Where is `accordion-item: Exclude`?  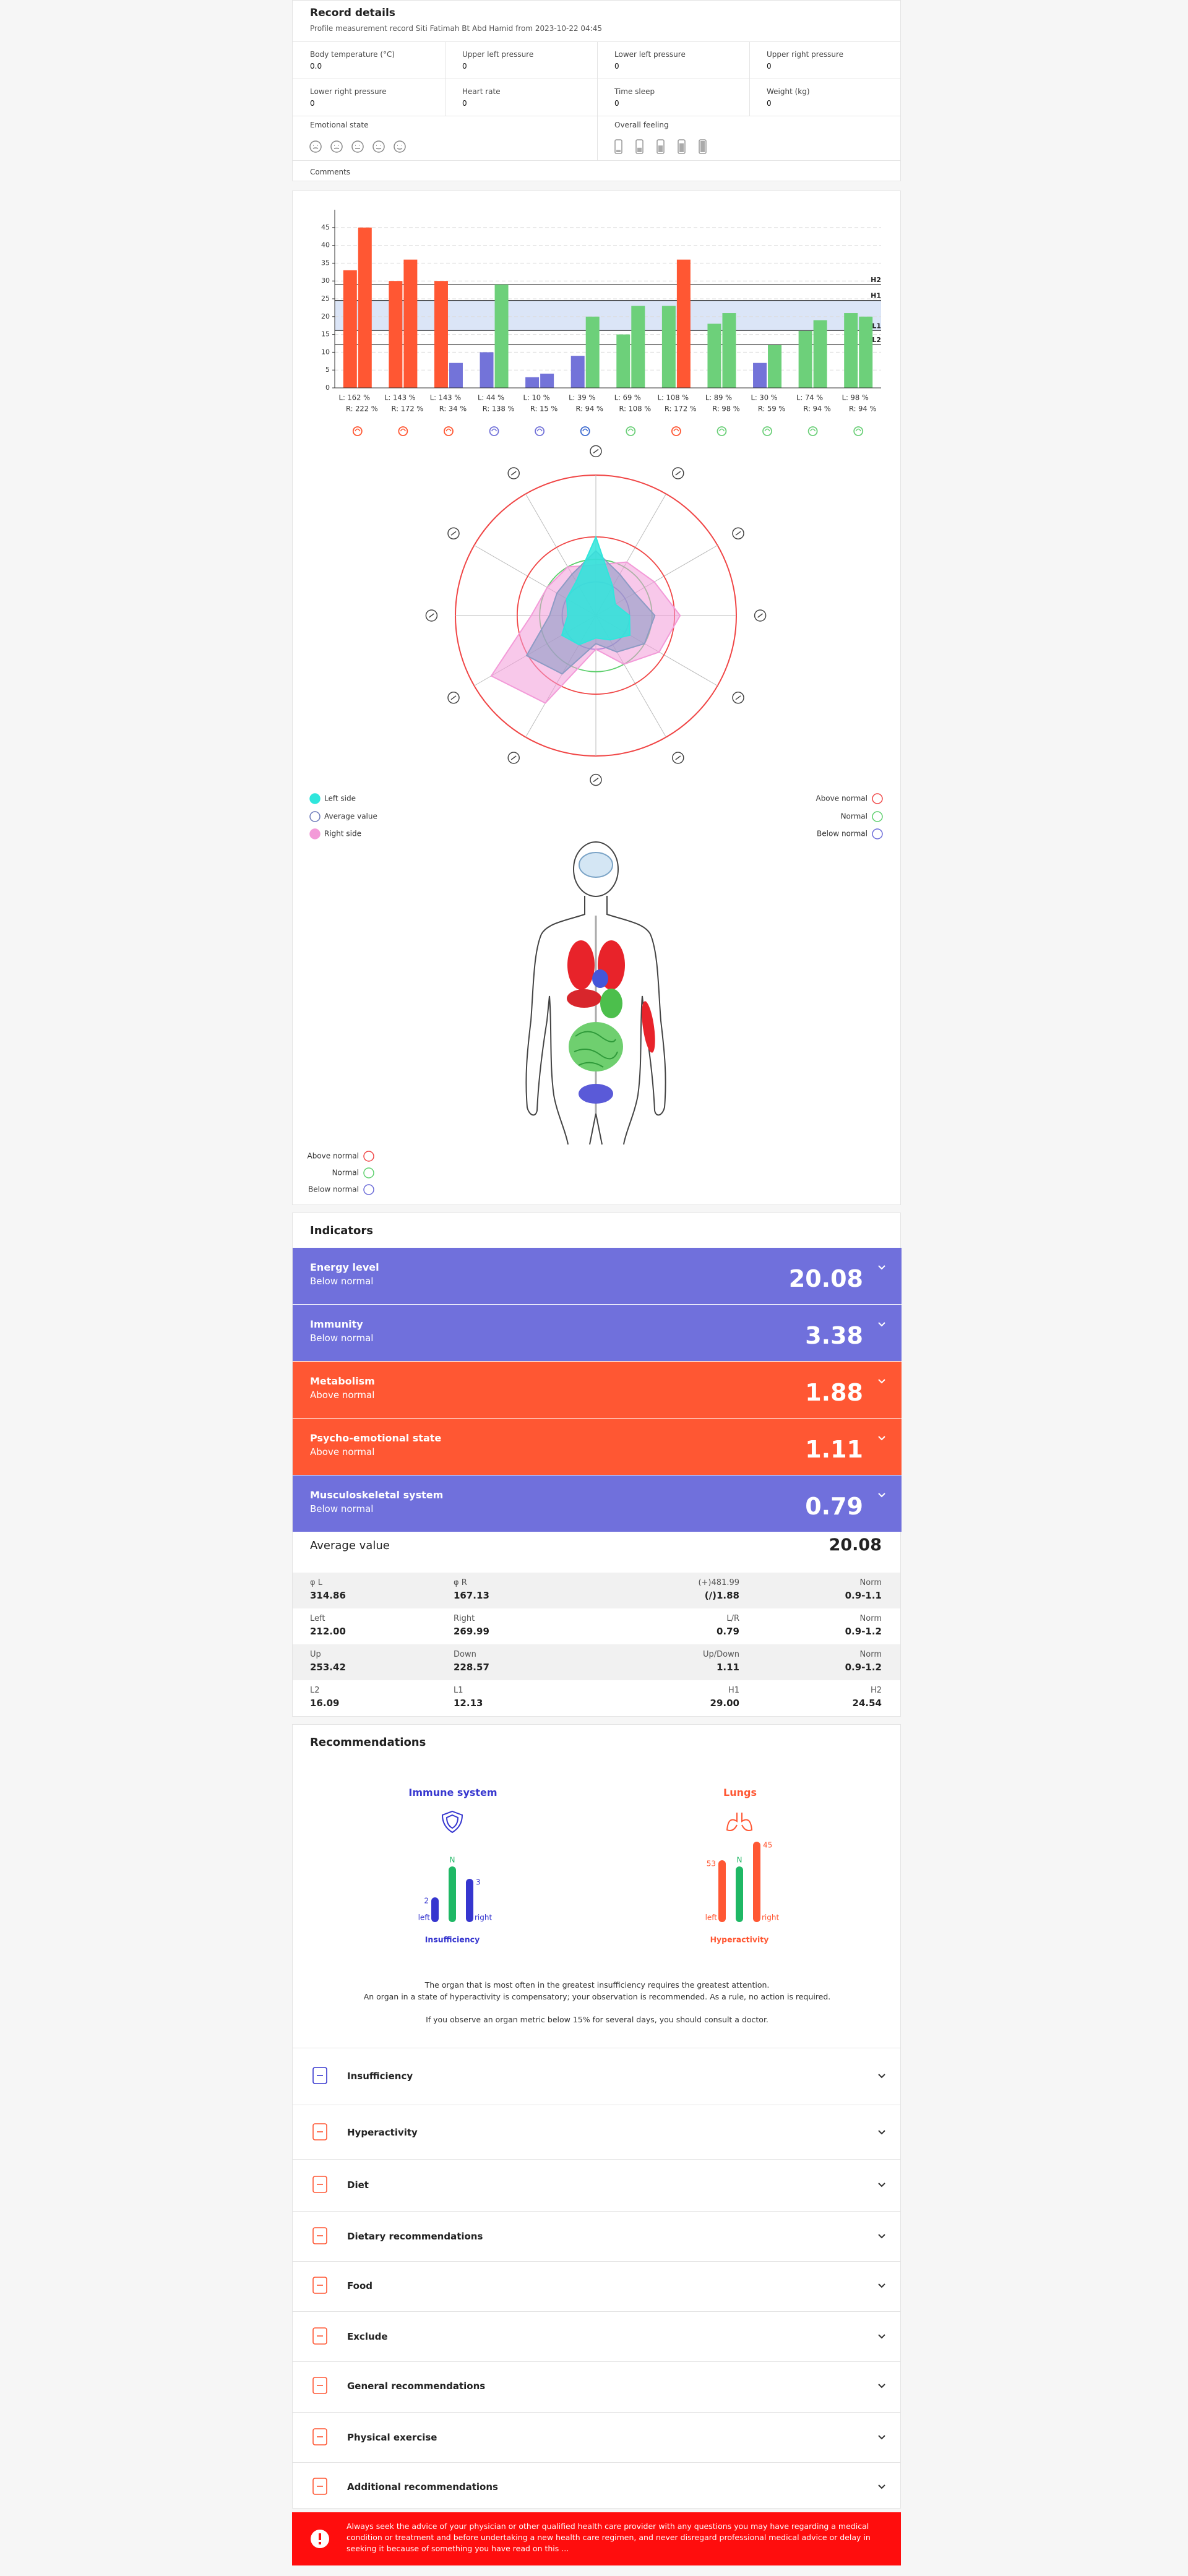
accordion-item: Exclude is located at coordinates (596, 2336).